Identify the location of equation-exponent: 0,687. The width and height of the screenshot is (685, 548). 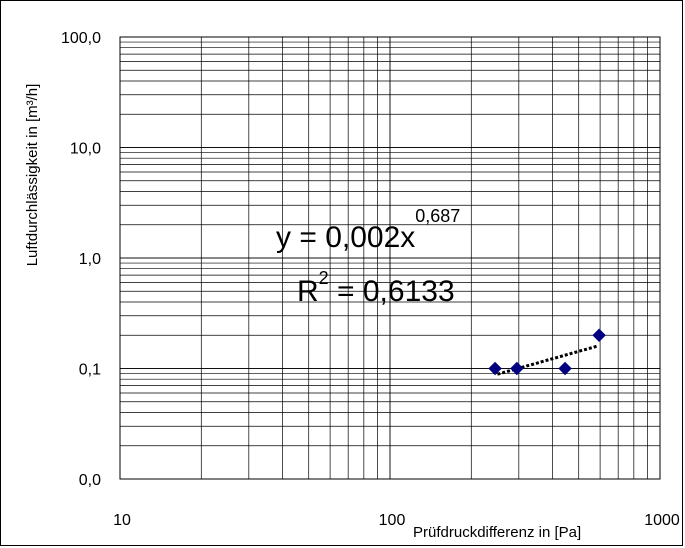
(437, 216).